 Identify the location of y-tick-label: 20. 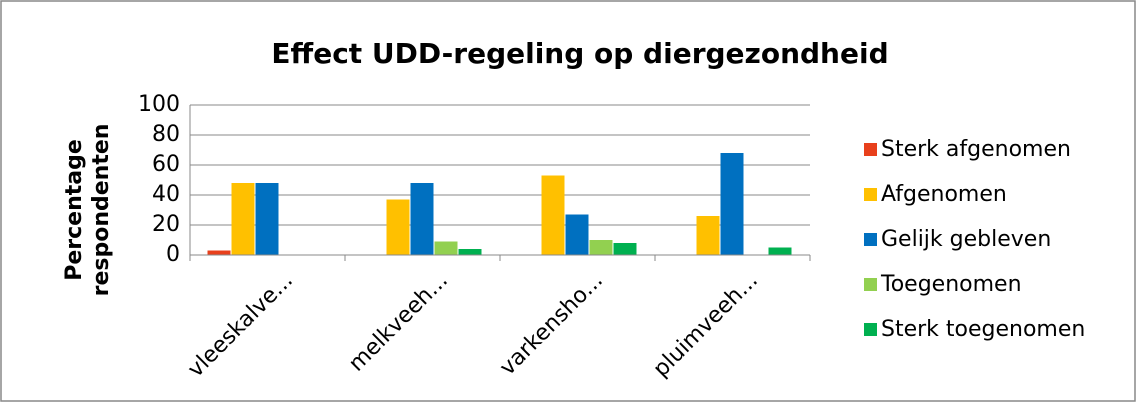
(166, 224).